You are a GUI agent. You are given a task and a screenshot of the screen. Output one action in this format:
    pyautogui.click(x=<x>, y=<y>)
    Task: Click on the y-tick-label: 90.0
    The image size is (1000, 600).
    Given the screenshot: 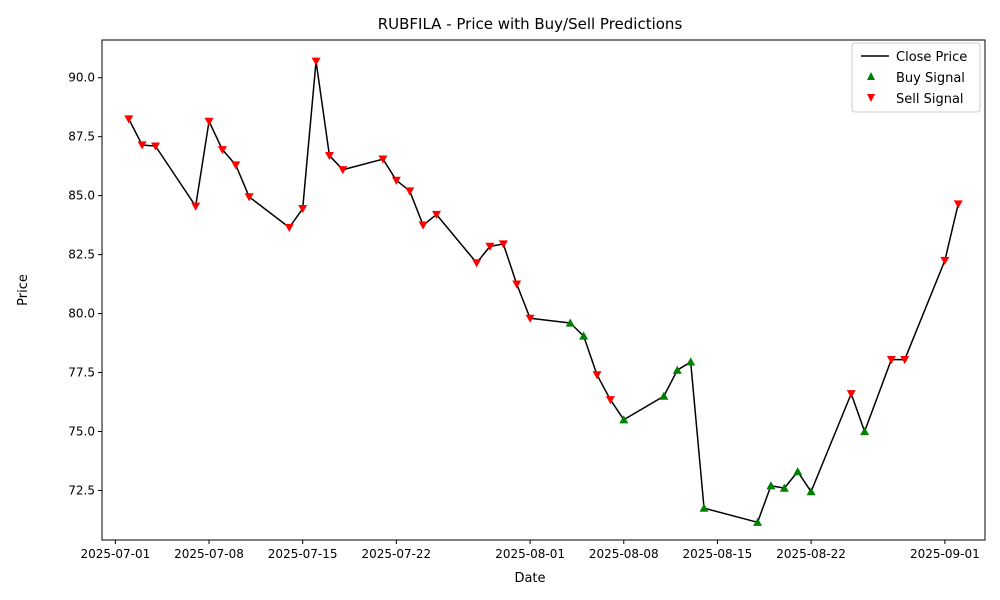 What is the action you would take?
    pyautogui.click(x=81, y=78)
    